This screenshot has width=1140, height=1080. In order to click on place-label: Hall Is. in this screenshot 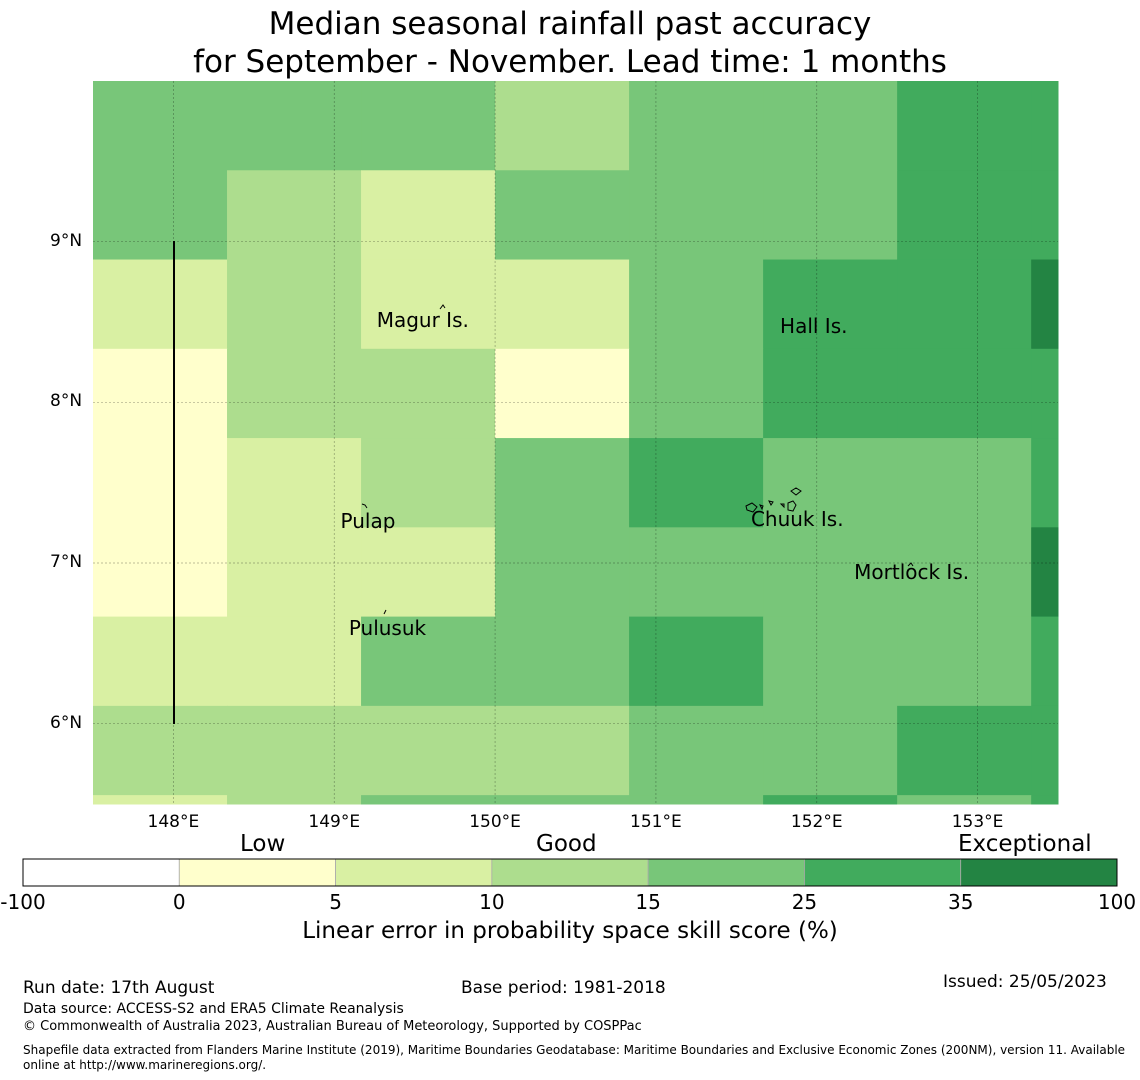, I will do `click(814, 326)`.